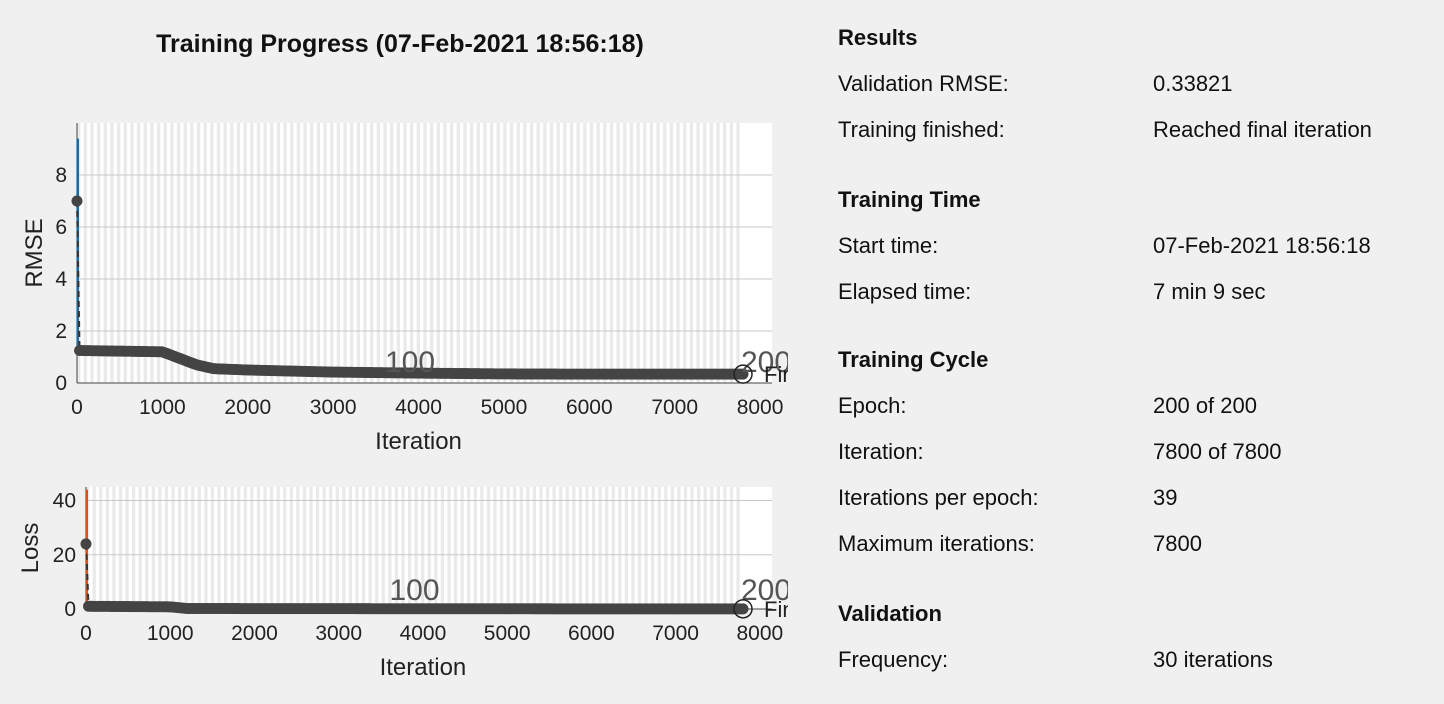 This screenshot has width=1444, height=704. I want to click on maximum-iterations-label: Maximum iterations:, so click(936, 543).